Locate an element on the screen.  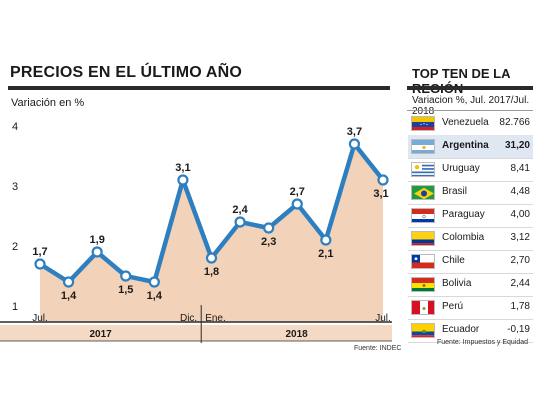
country-value: 82.766 is located at coordinates (514, 122).